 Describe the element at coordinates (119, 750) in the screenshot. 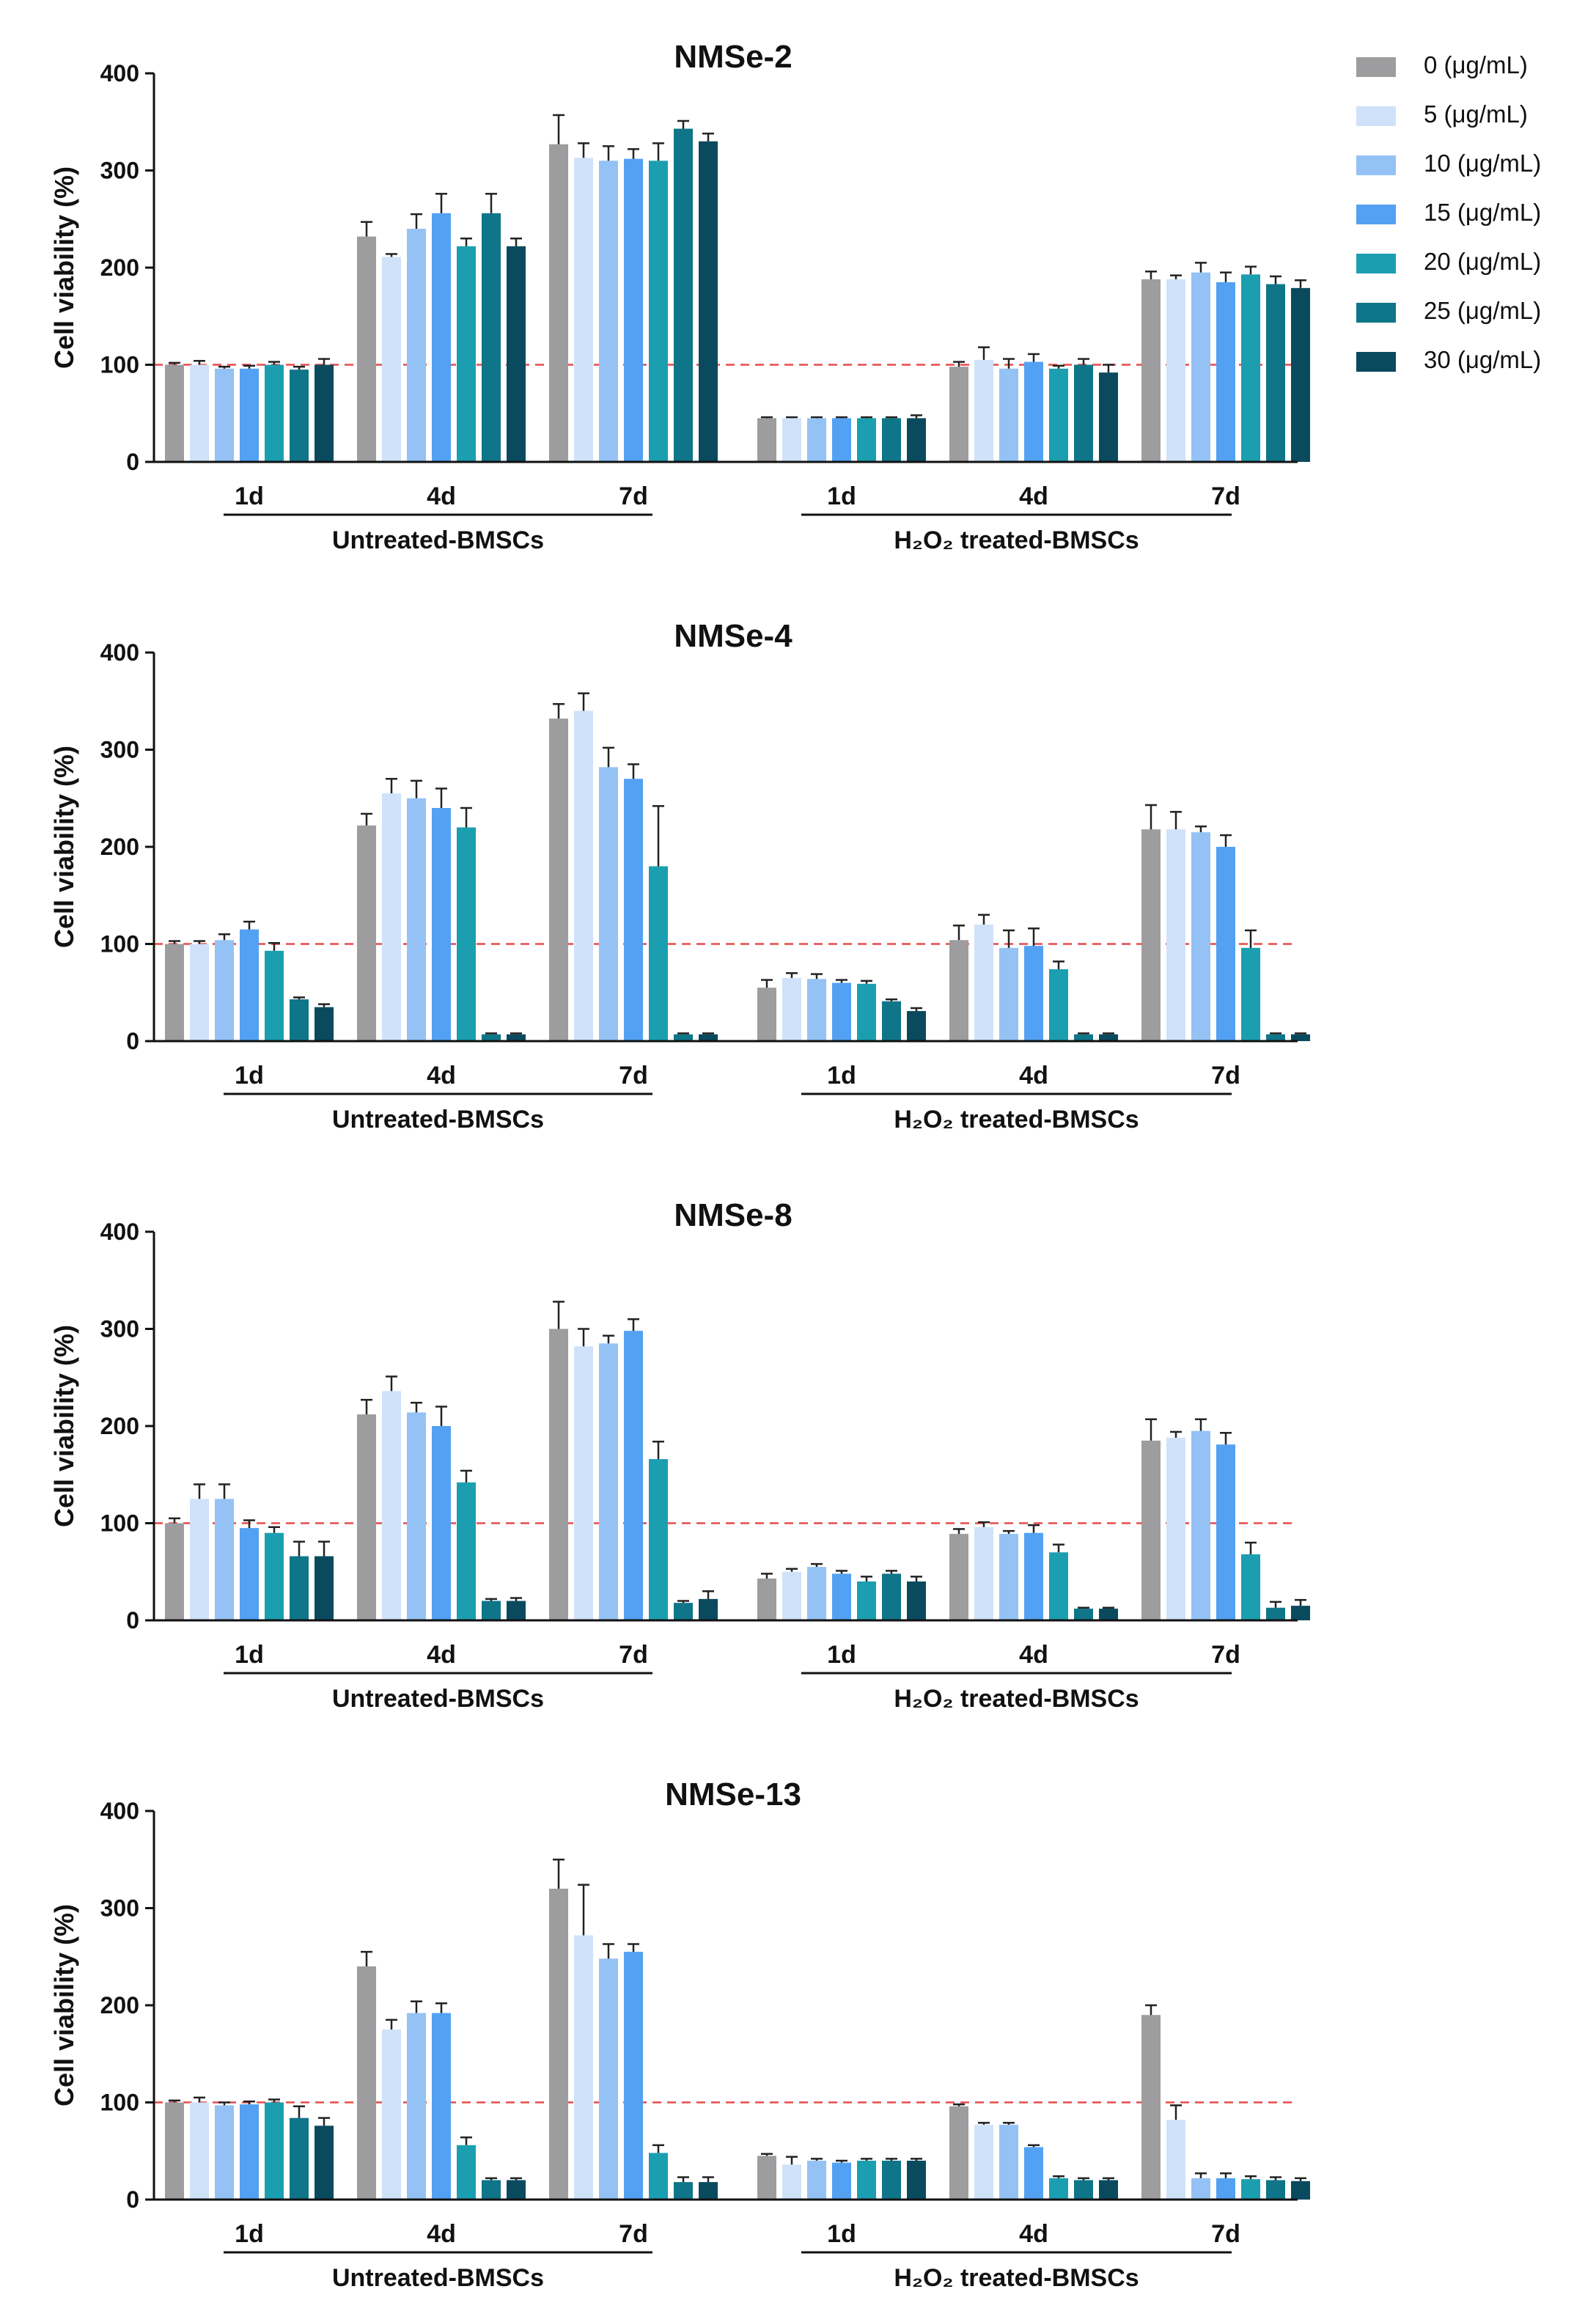

I see `chart-2-y-tick-label-300: 300` at that location.